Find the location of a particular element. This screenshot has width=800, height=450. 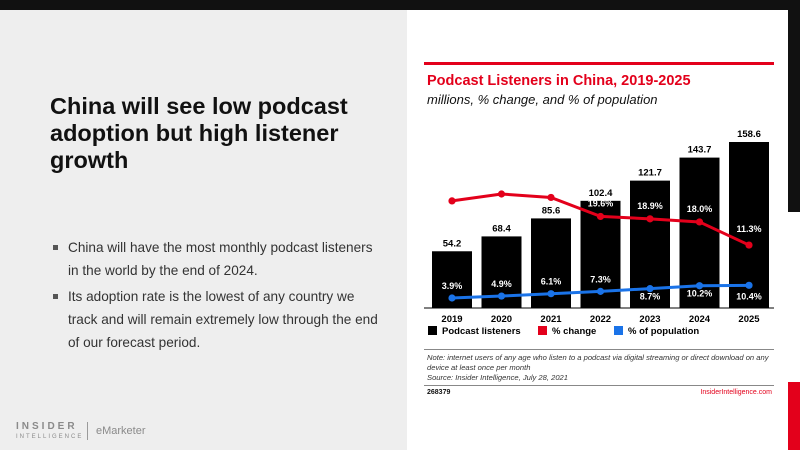

pct-population-label: 3.9% is located at coordinates (452, 286).